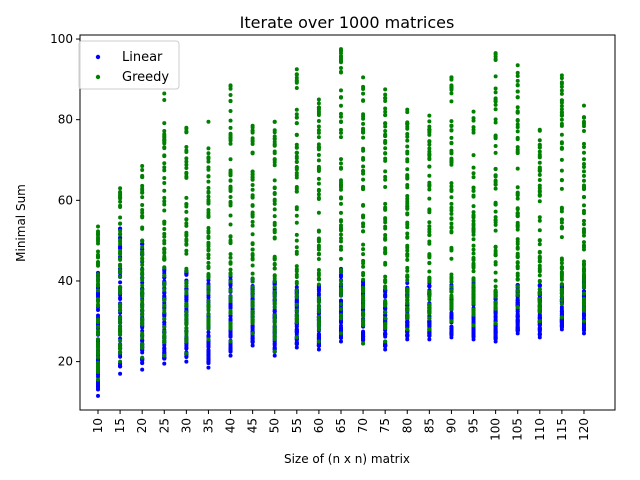 The width and height of the screenshot is (640, 480). I want to click on x-tick-label: 10, so click(98, 425).